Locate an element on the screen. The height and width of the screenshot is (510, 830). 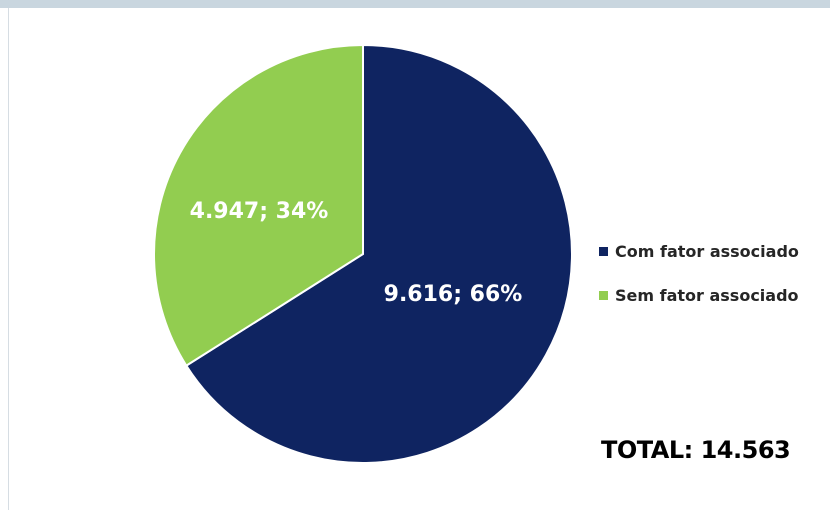
legend-label-com-fator: Com fator associado is located at coordinates (707, 251).